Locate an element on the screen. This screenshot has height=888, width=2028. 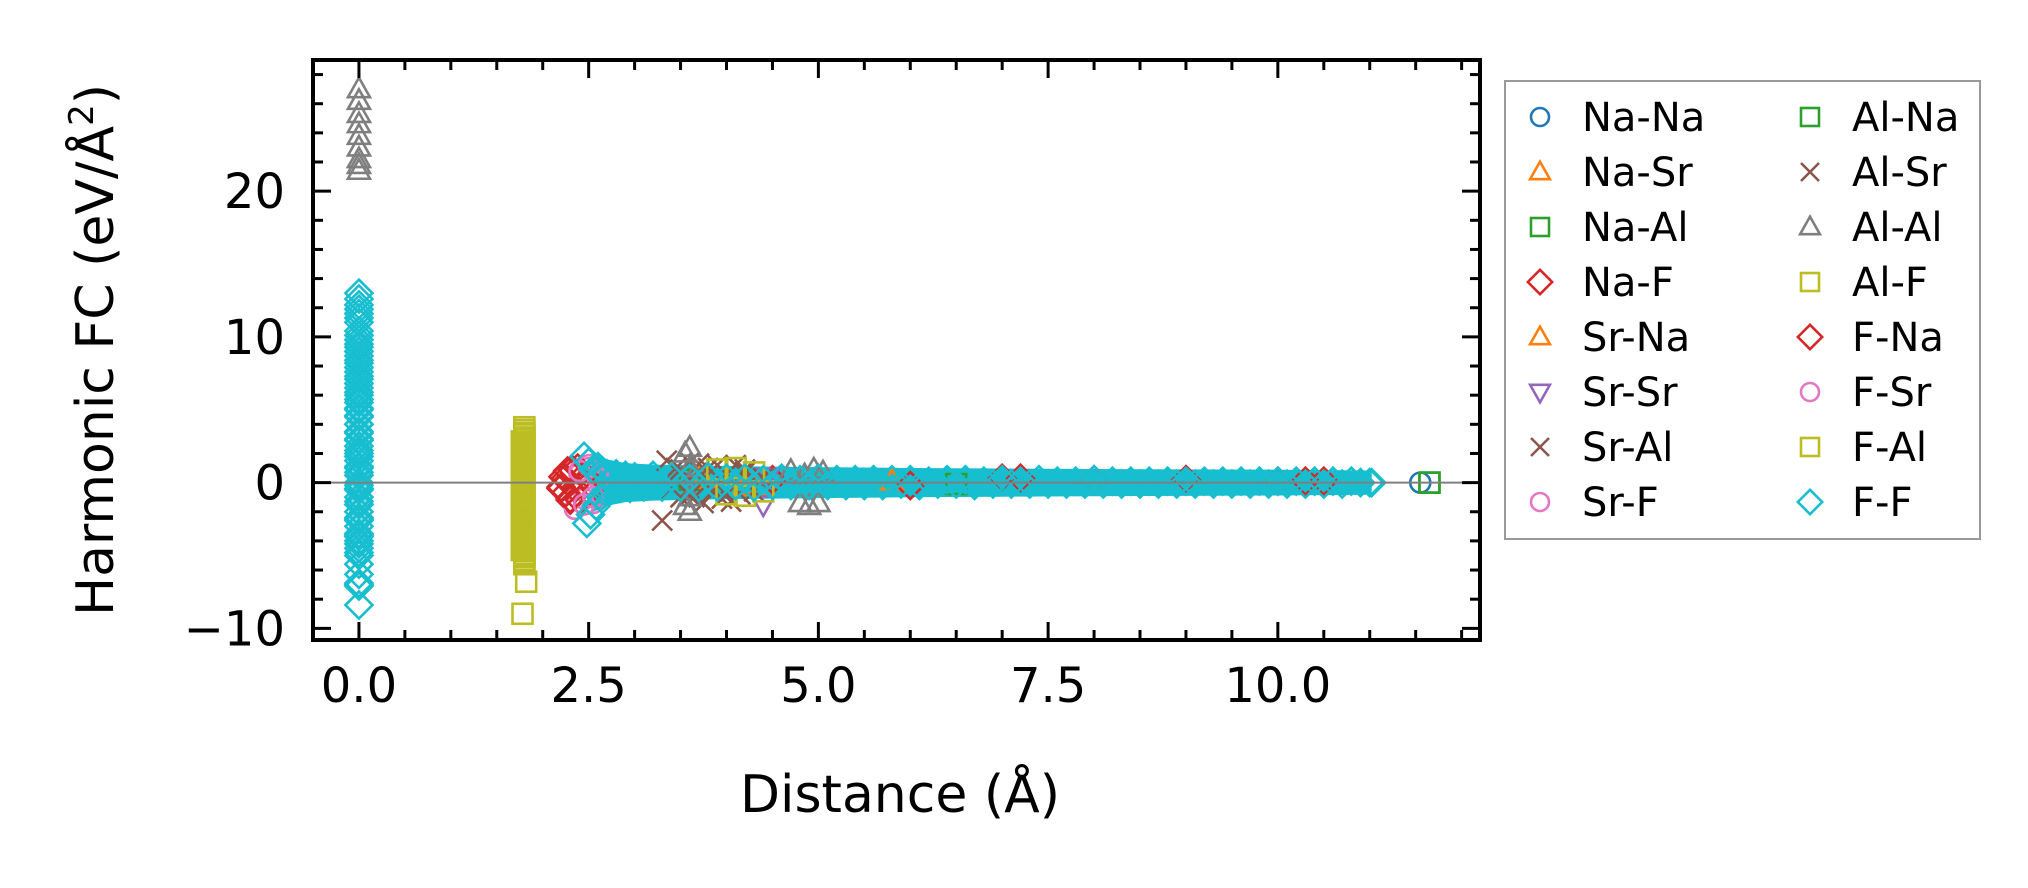
legend-item-na-al: Na-Al is located at coordinates (1608, 228).